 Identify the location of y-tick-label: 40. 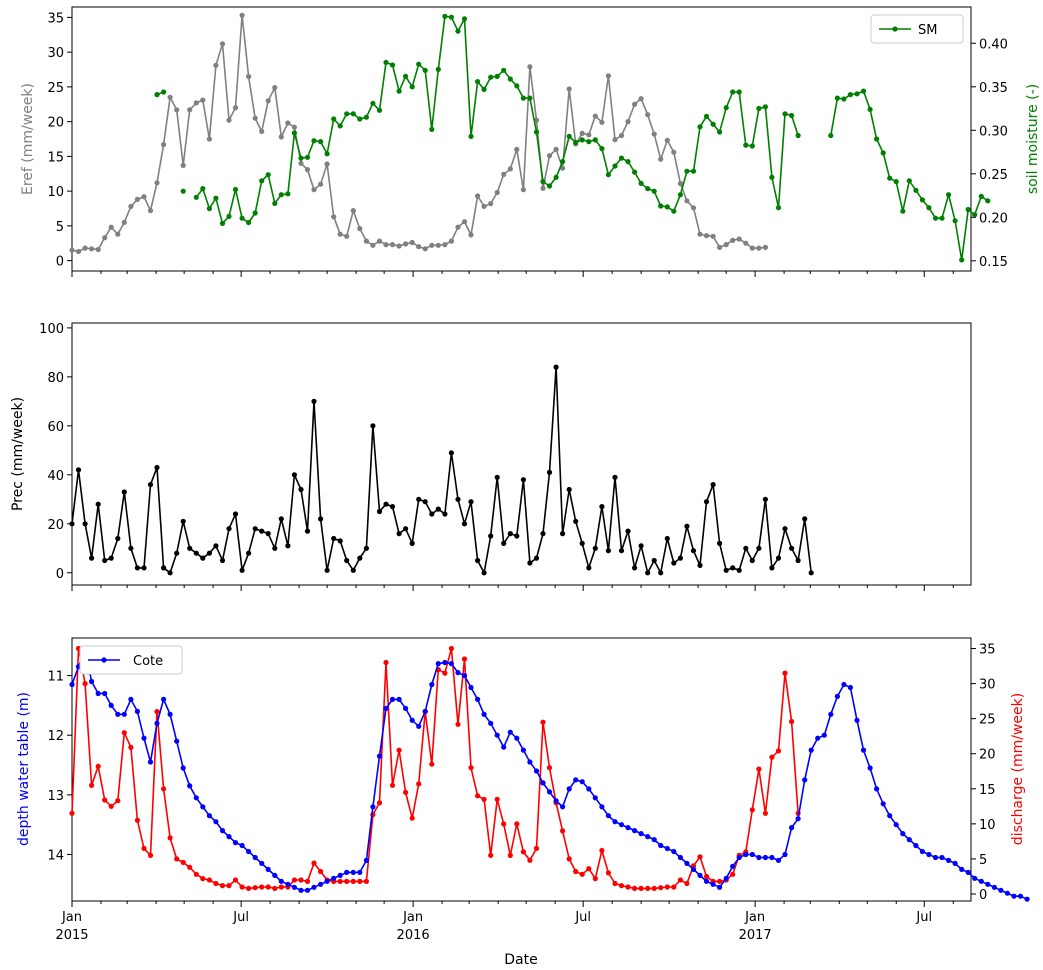
(55, 476).